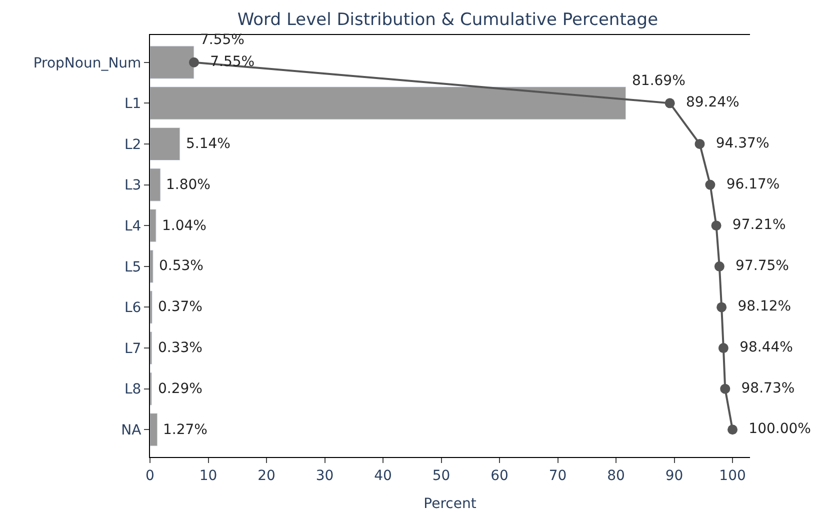 The width and height of the screenshot is (814, 521). What do you see at coordinates (659, 81) in the screenshot?
I see `data-label: 81.69%` at bounding box center [659, 81].